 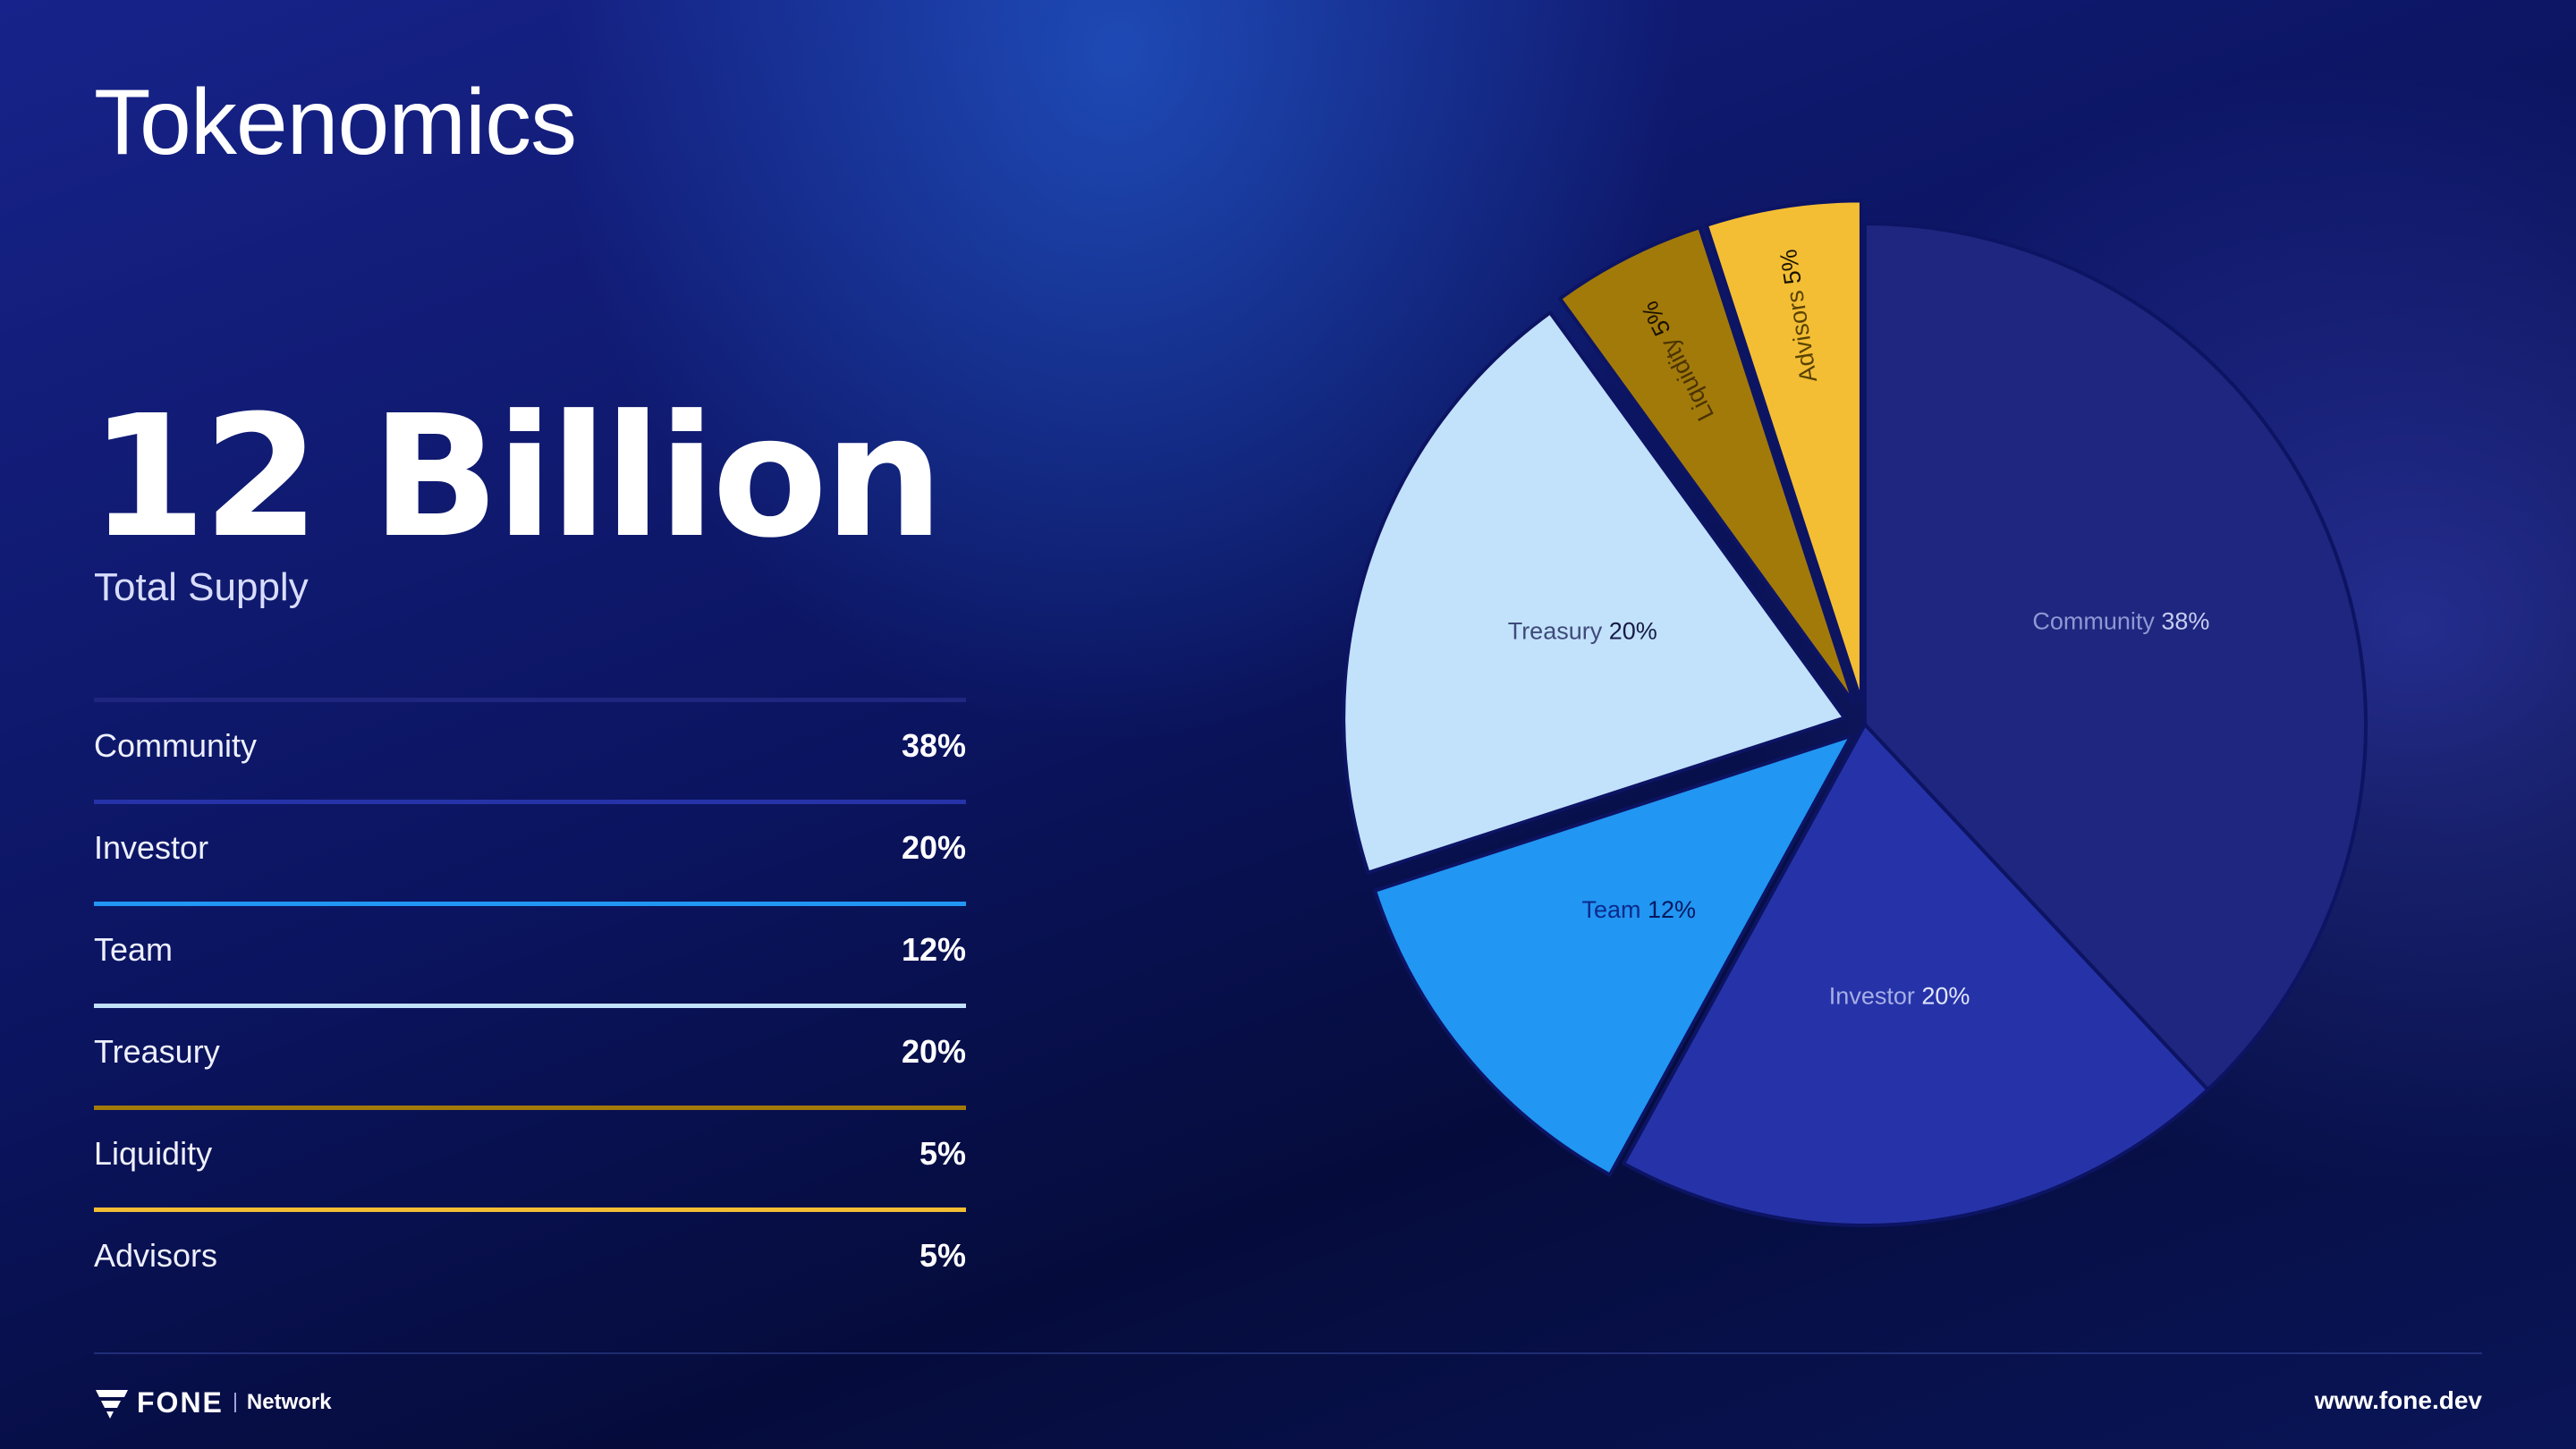 I want to click on allocation-row-advisors: Advisors 5%, so click(x=530, y=1256).